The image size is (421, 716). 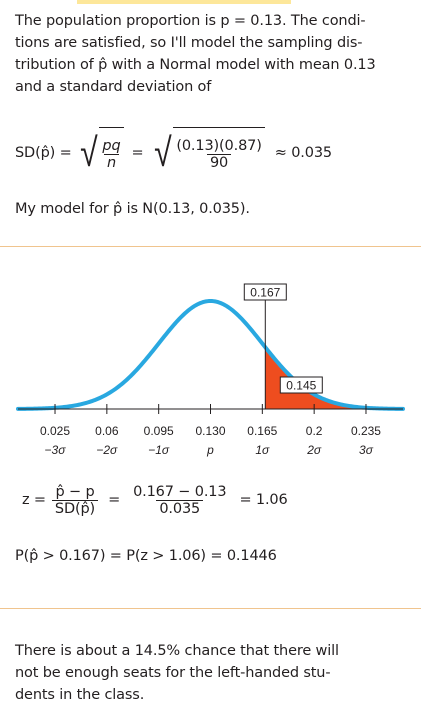 What do you see at coordinates (88, 153) in the screenshot?
I see `radical-sign: √` at bounding box center [88, 153].